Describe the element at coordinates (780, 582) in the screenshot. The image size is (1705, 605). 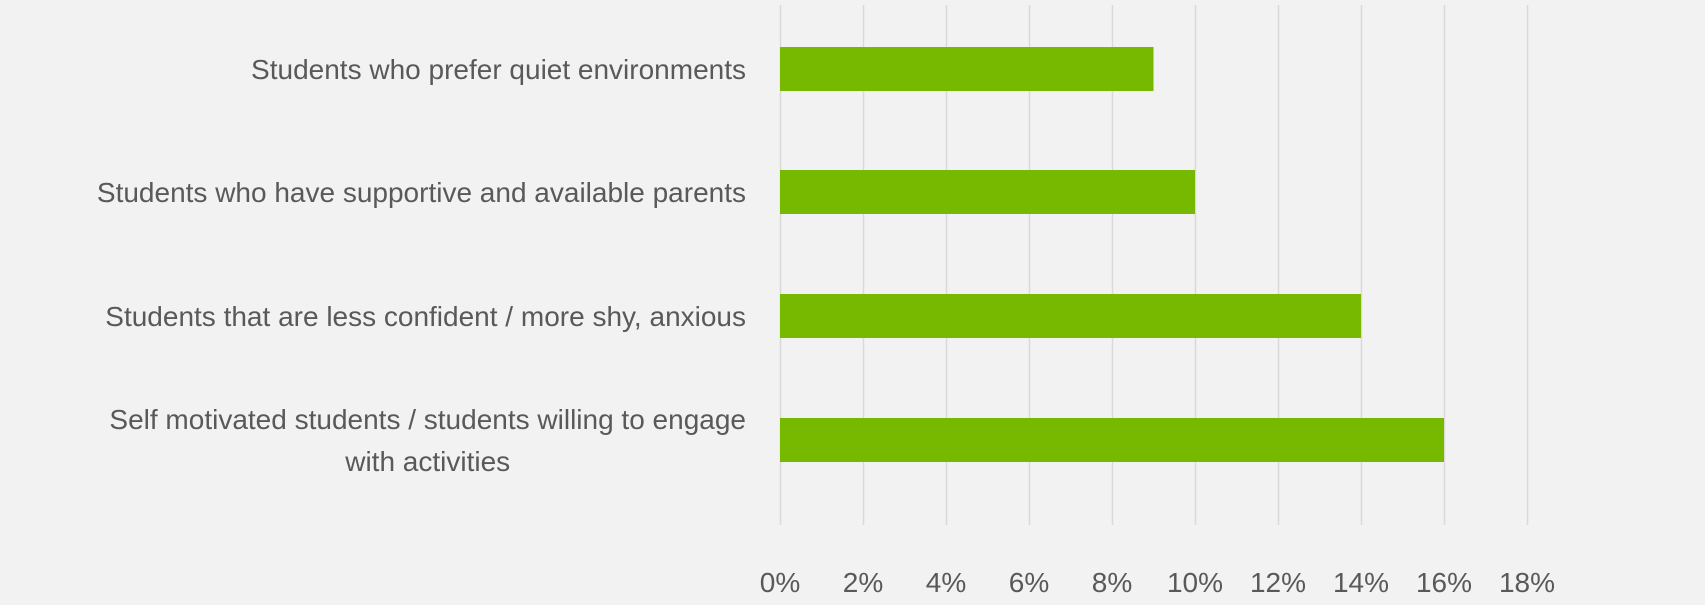
I see `x-tick-label: 0%` at that location.